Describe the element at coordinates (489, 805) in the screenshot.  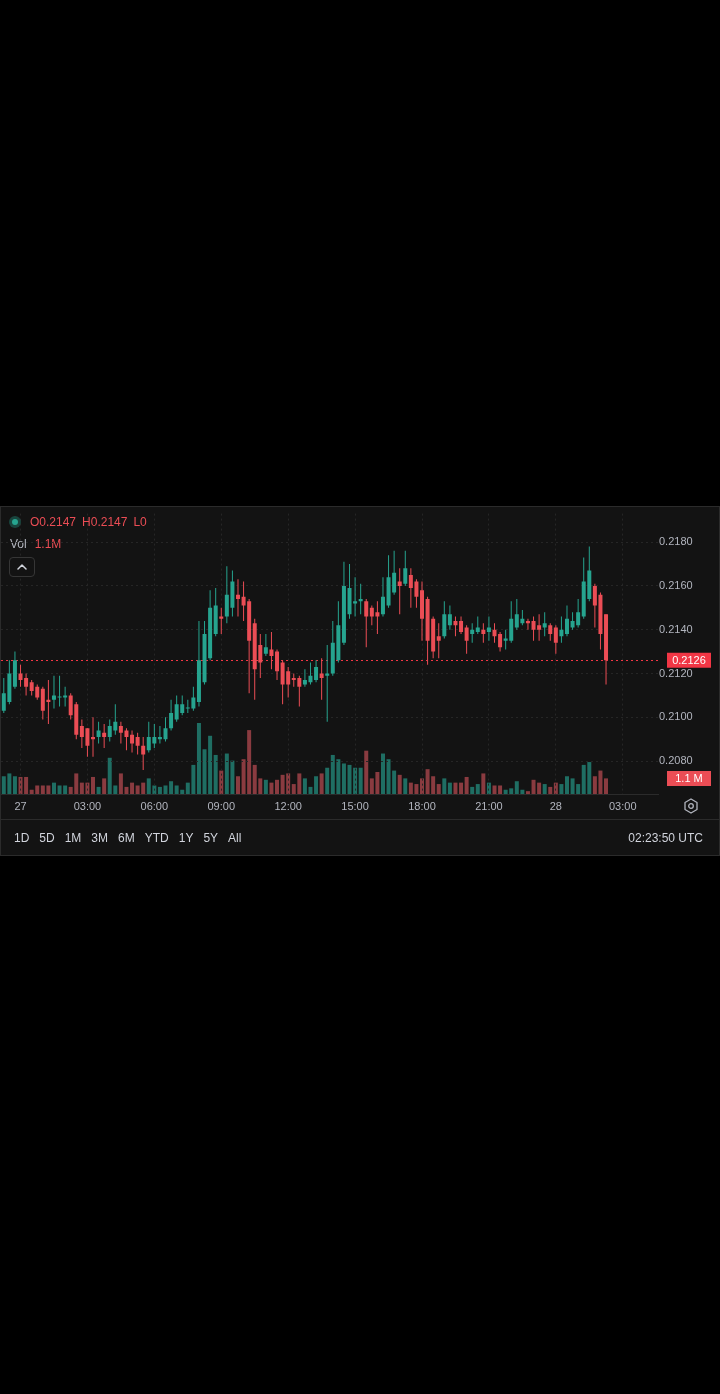
I see `x-tick-label: 21:00` at that location.